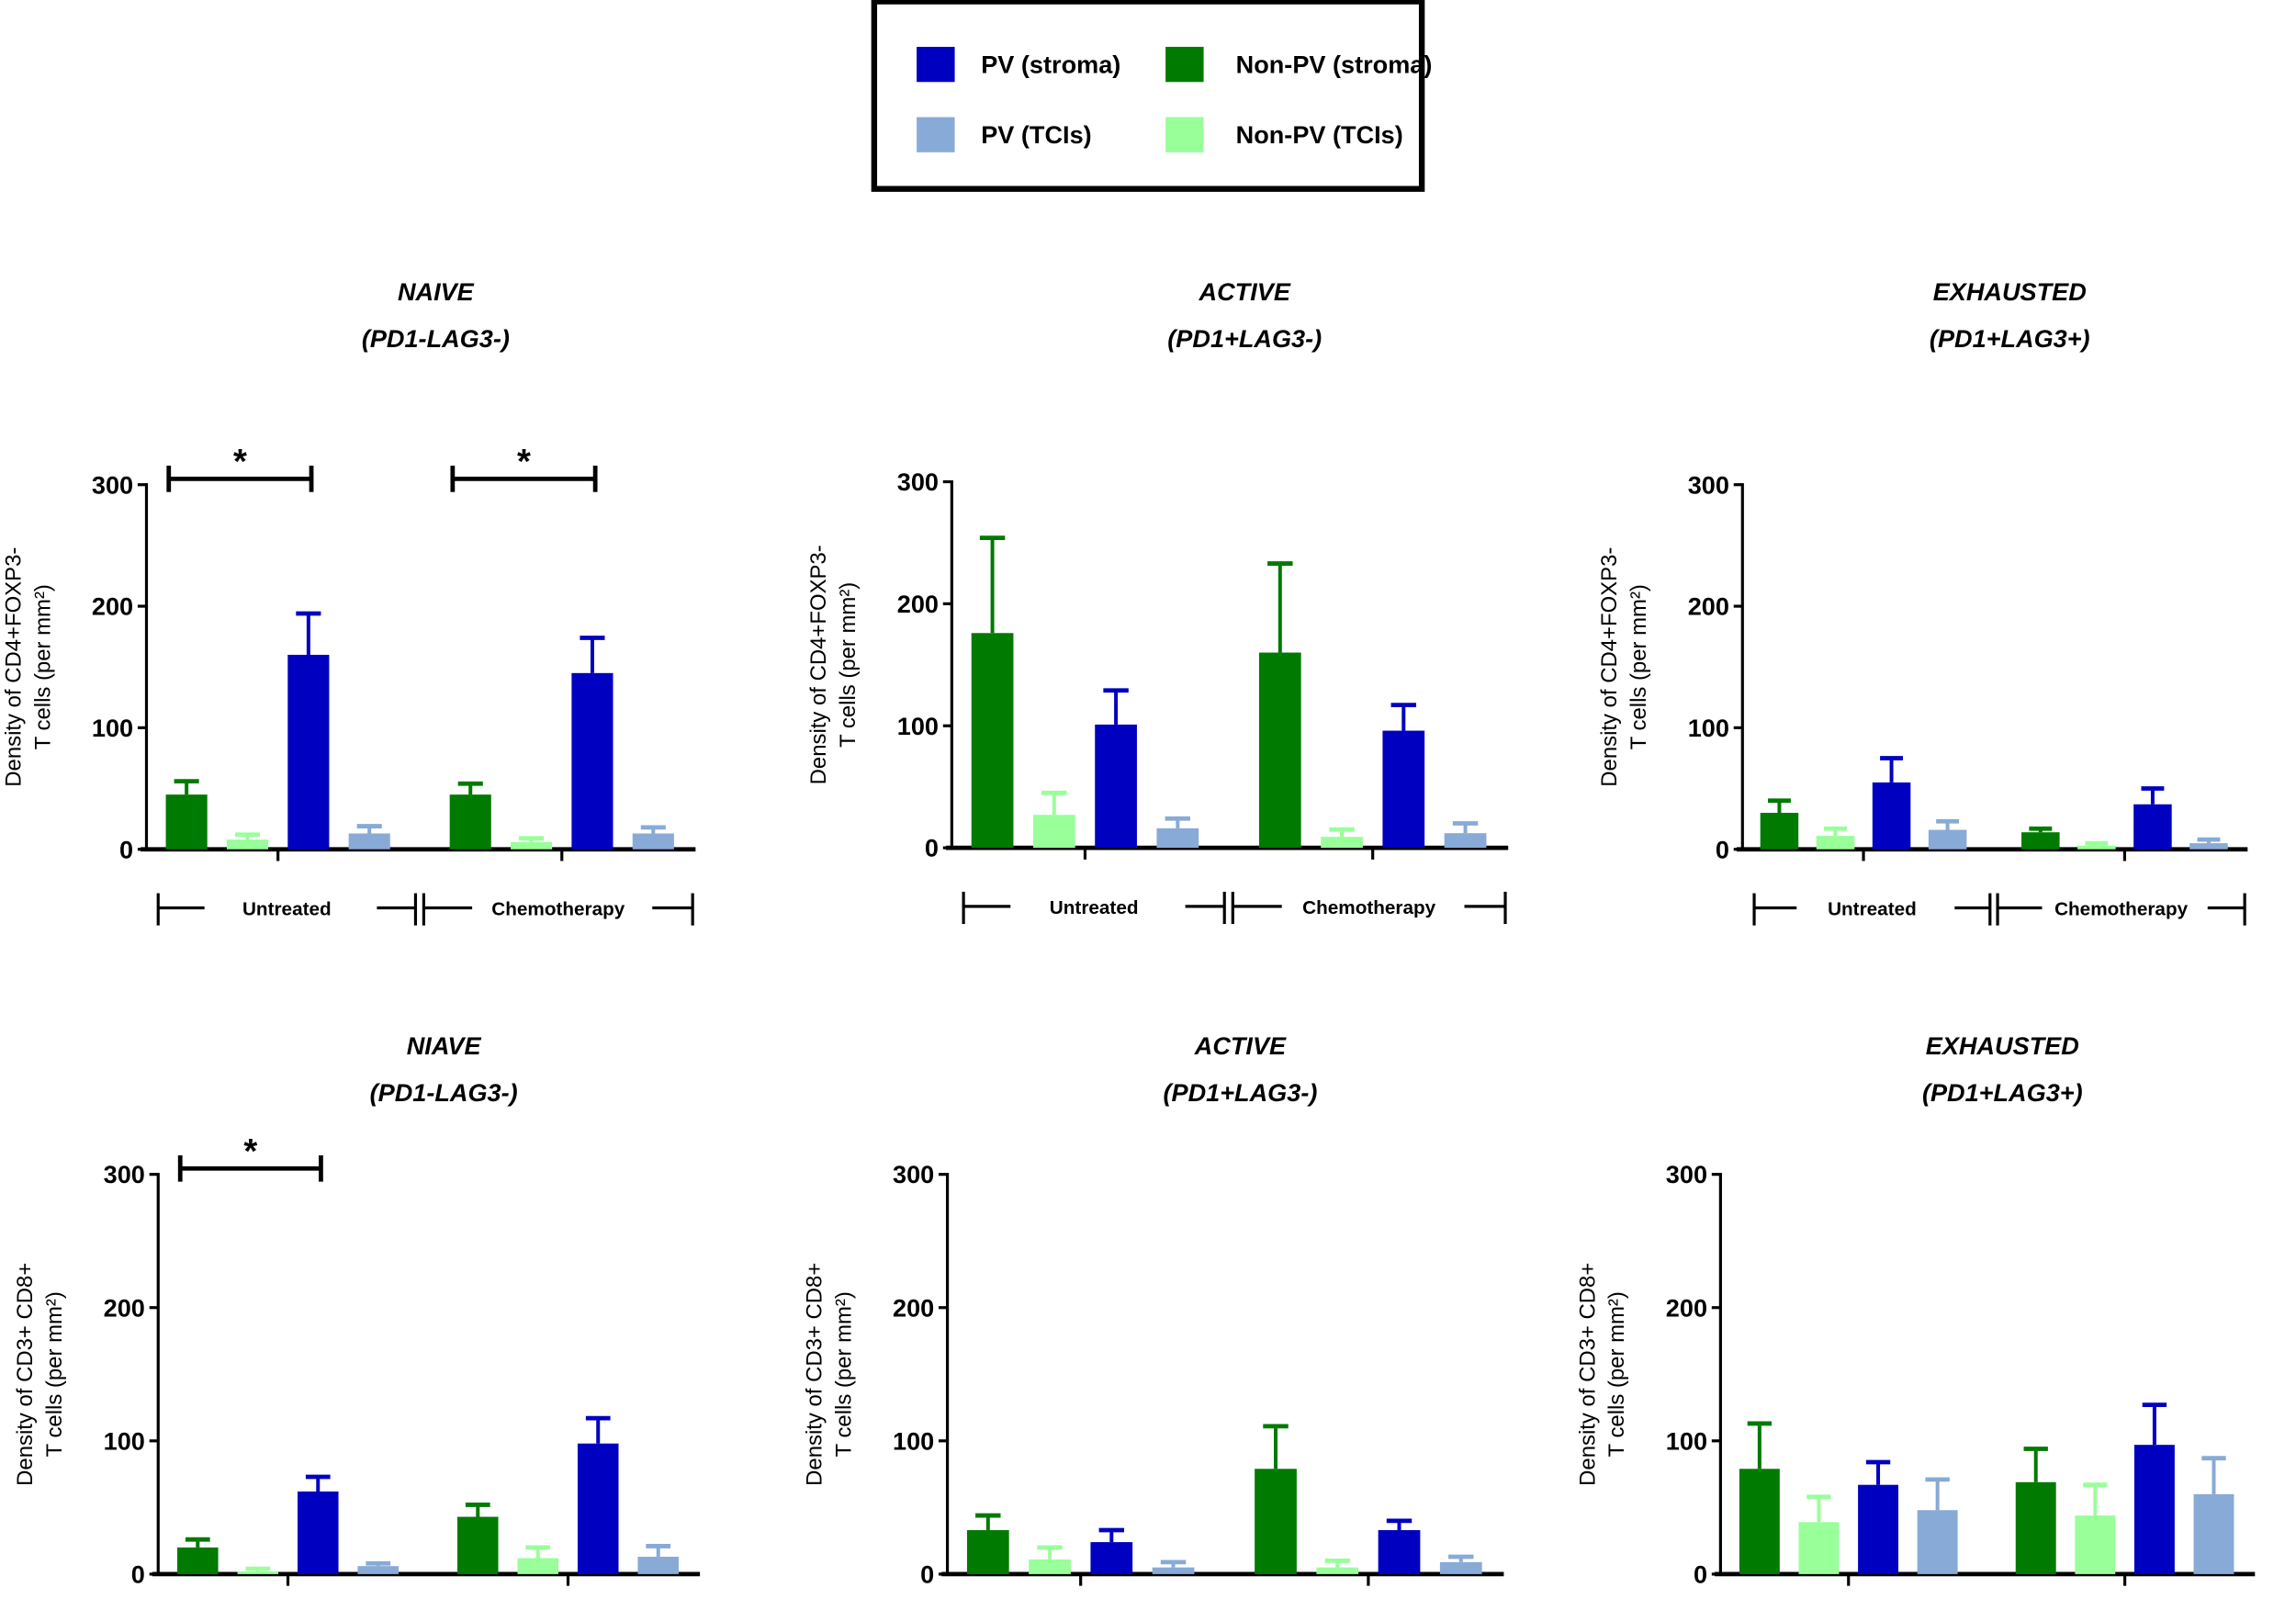 This screenshot has height=1599, width=2296. I want to click on chart-title-line1: NAIVE, so click(436, 291).